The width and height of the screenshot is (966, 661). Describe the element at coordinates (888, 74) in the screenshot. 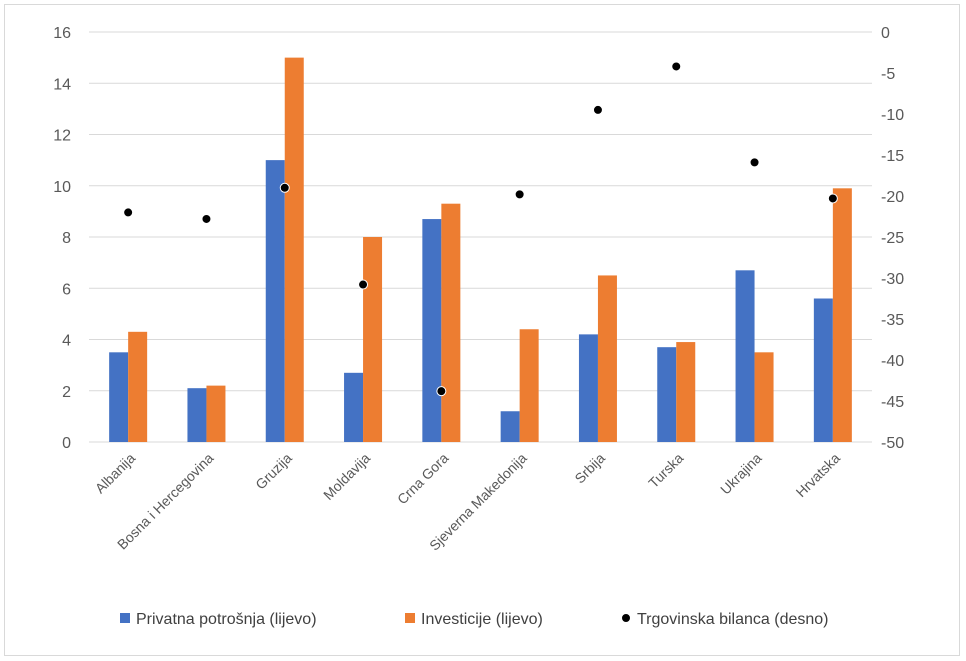

I see `right-axis-tick-label: -5` at that location.